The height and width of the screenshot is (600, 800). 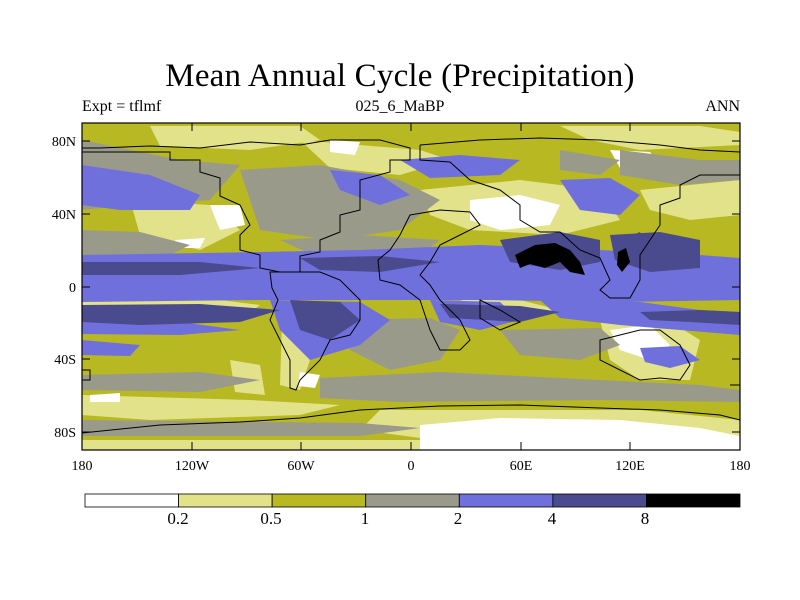 What do you see at coordinates (458, 518) in the screenshot?
I see `colorbar-label: 2` at bounding box center [458, 518].